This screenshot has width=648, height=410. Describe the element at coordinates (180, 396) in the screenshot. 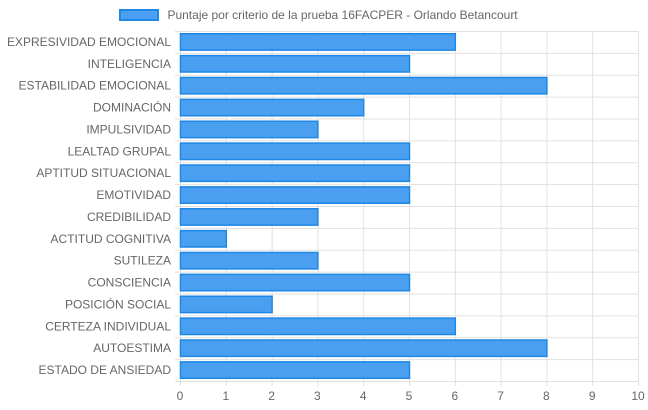

I see `x-tick-label: 0` at that location.